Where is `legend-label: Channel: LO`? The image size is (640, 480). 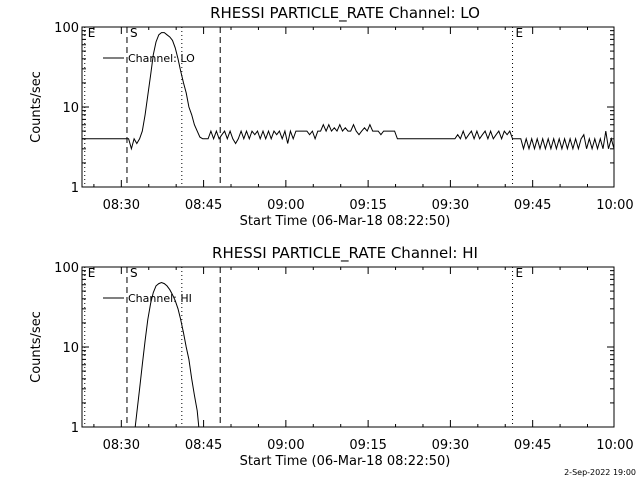 legend-label: Channel: LO is located at coordinates (161, 58).